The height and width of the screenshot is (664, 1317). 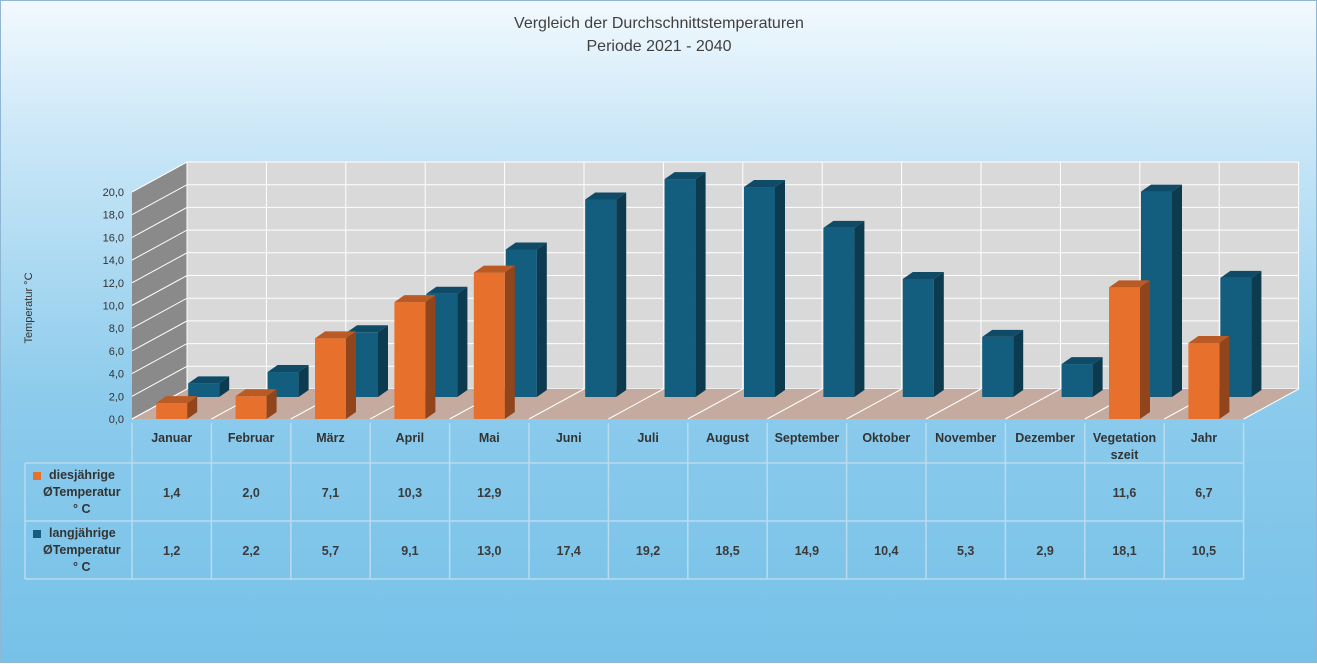 I want to click on category-label: April, so click(x=410, y=438).